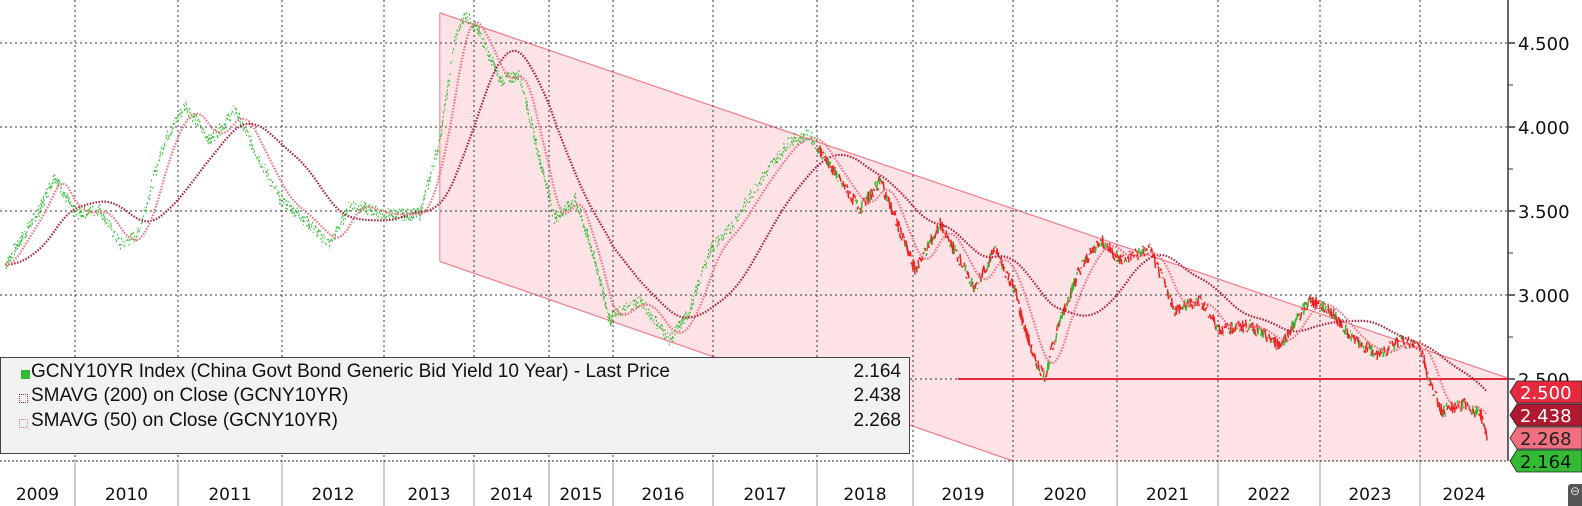 The height and width of the screenshot is (506, 1582). What do you see at coordinates (1546, 393) in the screenshot?
I see `badge-2500: 2.500` at bounding box center [1546, 393].